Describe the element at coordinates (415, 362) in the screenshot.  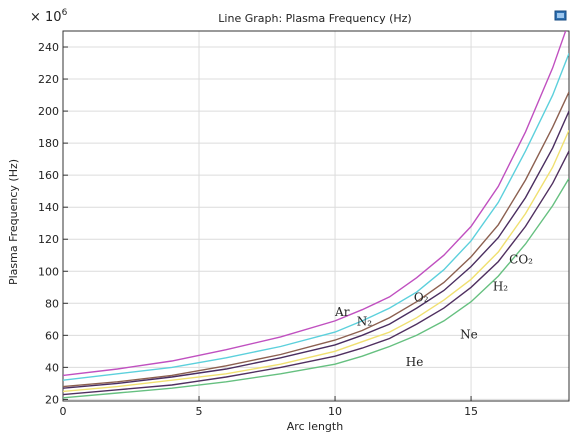
I see `series-label-he: He` at that location.